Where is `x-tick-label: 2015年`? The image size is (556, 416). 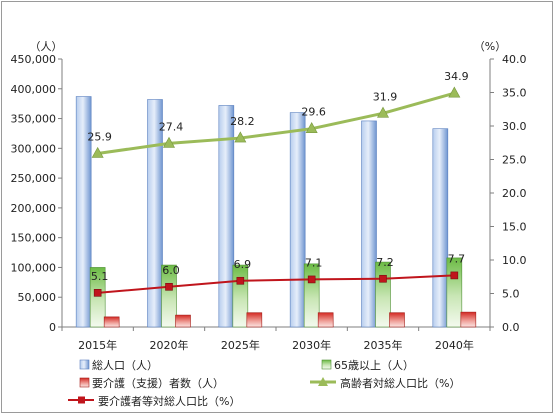
x-tick-label: 2015年 is located at coordinates (97, 345).